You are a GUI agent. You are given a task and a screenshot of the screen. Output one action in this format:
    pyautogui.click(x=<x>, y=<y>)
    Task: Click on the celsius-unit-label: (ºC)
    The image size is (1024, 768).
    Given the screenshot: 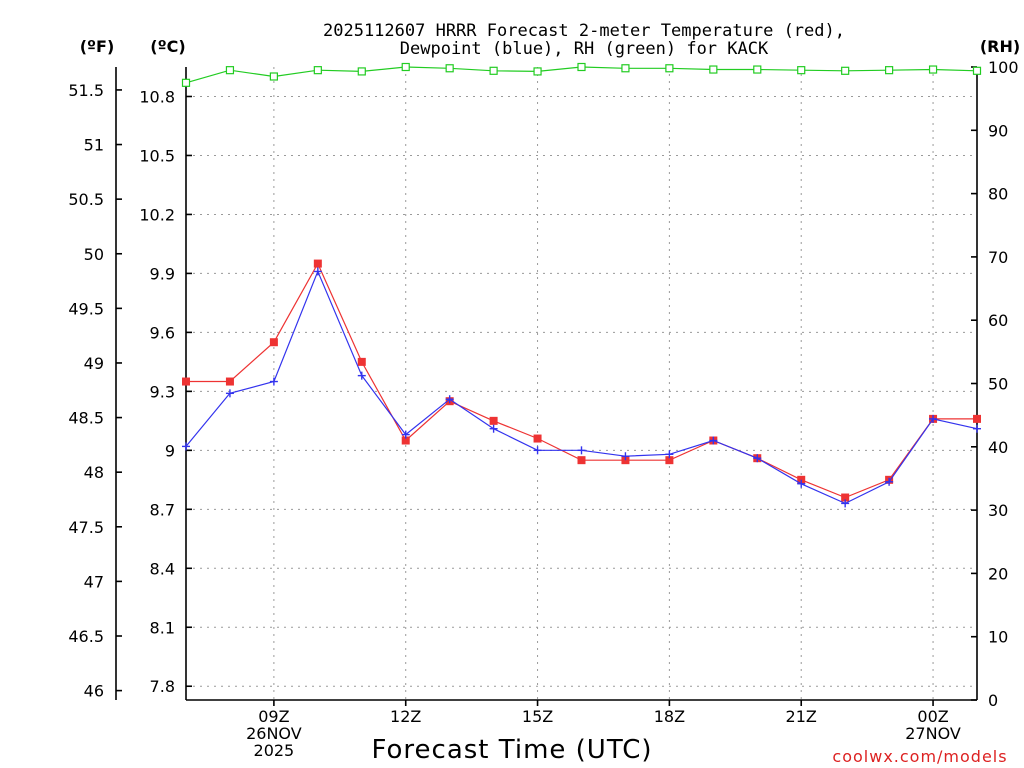 What is the action you would take?
    pyautogui.click(x=167, y=46)
    